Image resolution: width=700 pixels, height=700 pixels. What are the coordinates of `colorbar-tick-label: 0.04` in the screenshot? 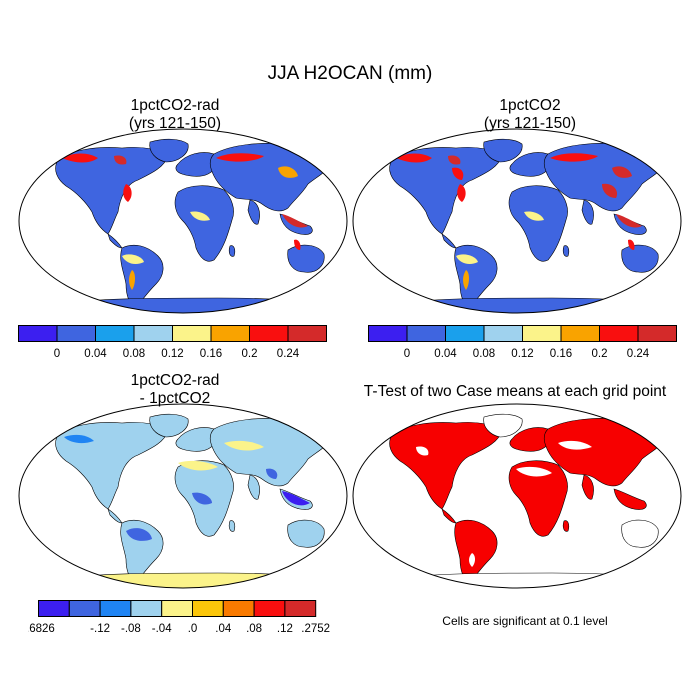 It's located at (95, 354).